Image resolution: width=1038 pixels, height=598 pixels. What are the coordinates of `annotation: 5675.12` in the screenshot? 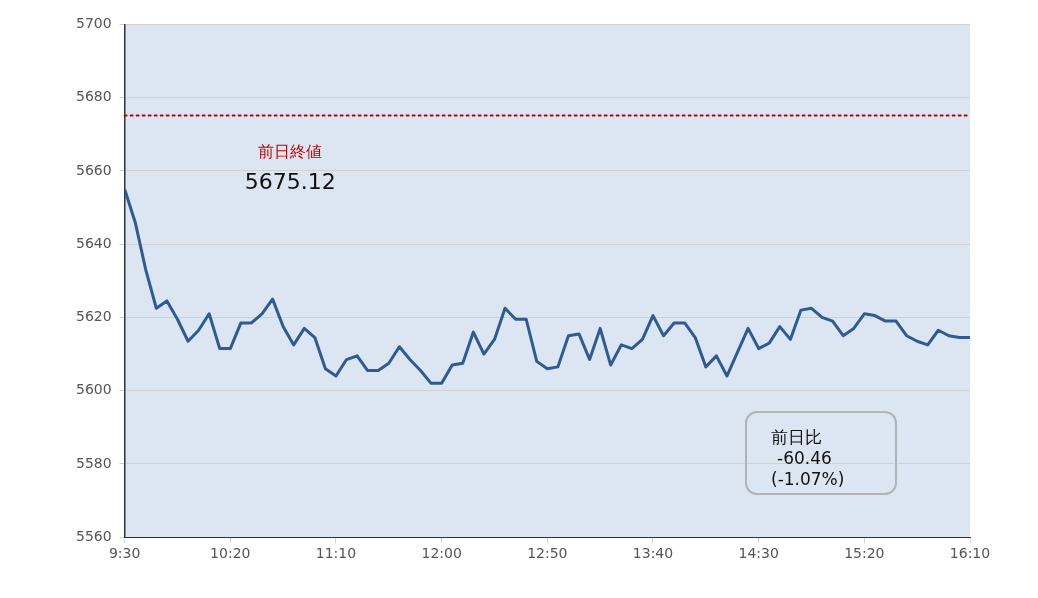 It's located at (290, 182).